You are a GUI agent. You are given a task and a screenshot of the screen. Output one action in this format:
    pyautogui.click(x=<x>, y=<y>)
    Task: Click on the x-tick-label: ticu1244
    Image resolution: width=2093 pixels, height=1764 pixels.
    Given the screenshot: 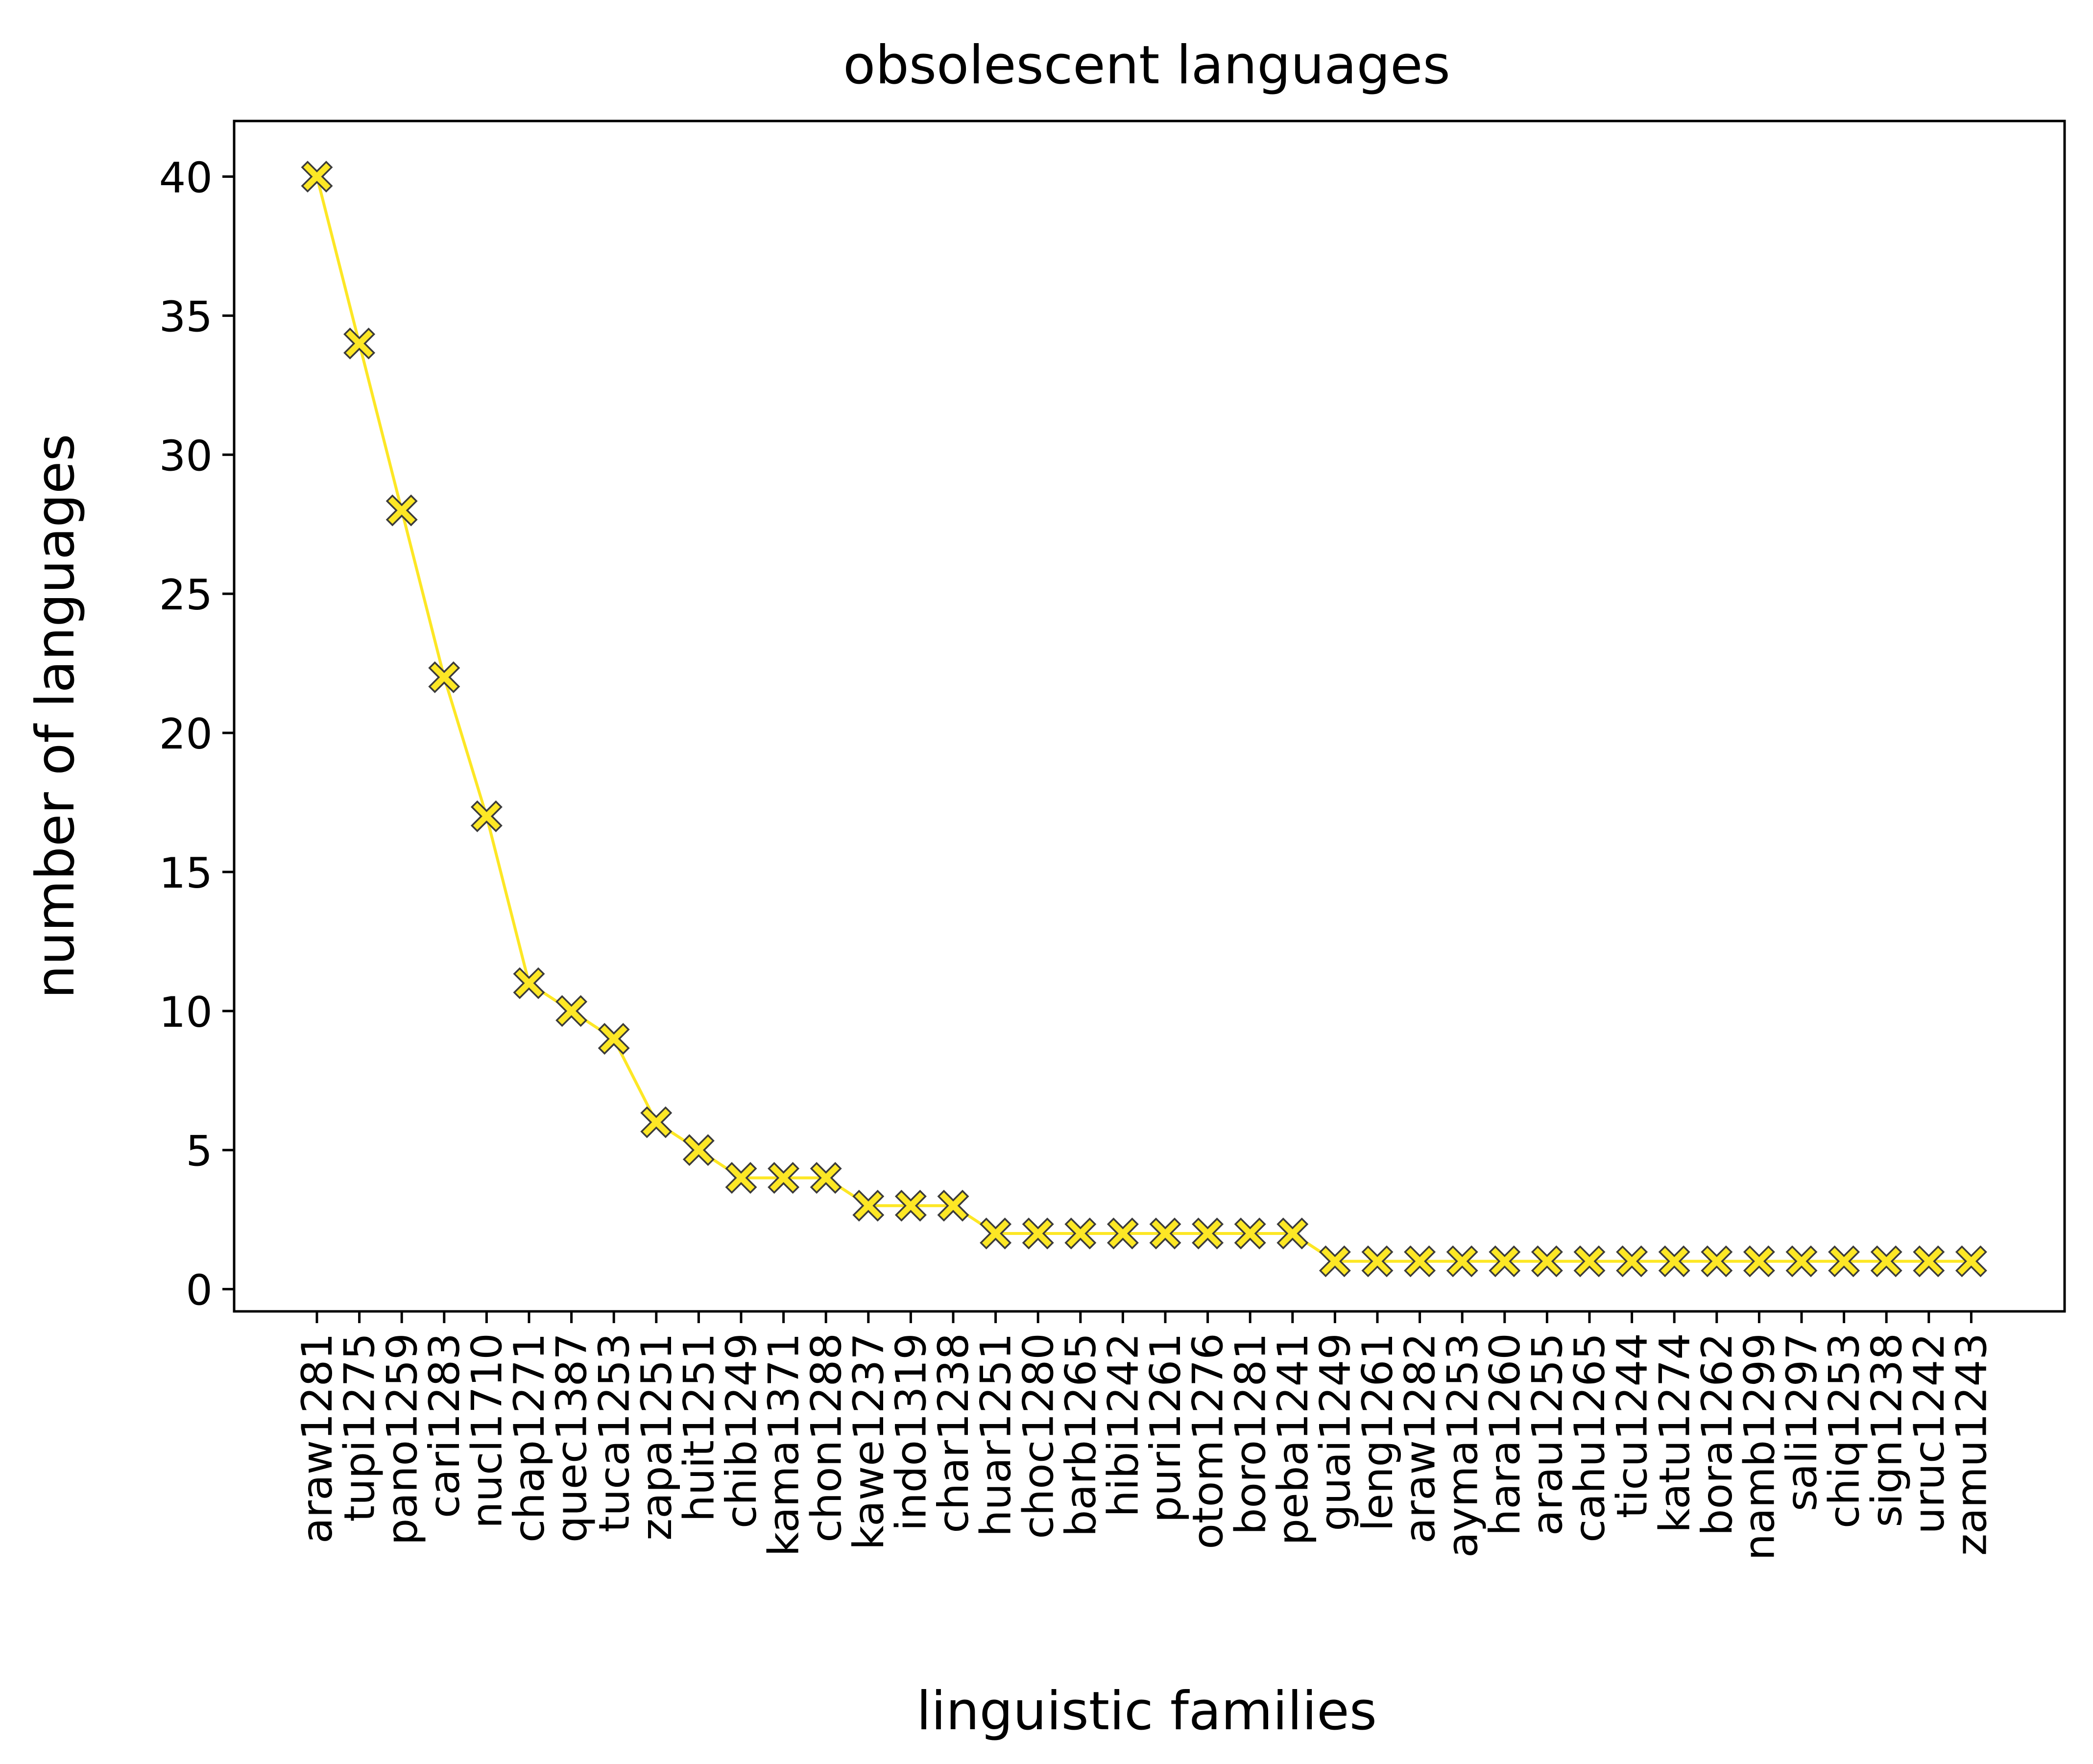 What is the action you would take?
    pyautogui.click(x=1632, y=1425)
    